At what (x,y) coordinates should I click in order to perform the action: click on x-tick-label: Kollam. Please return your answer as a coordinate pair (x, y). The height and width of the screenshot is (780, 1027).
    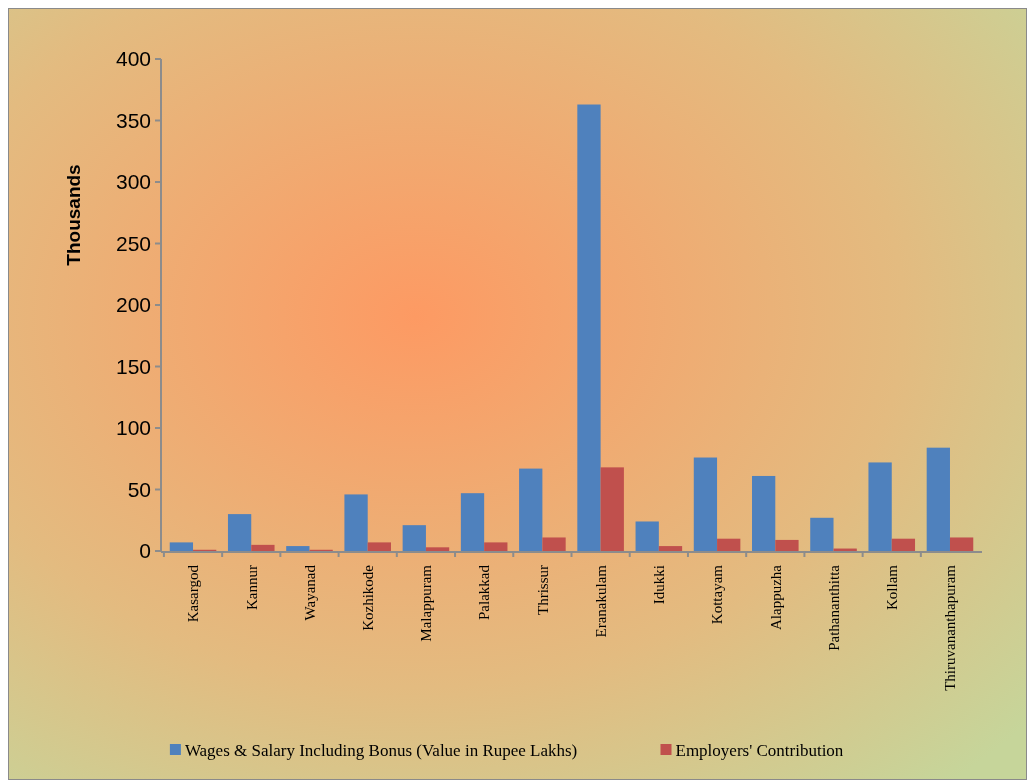
    Looking at the image, I should click on (892, 587).